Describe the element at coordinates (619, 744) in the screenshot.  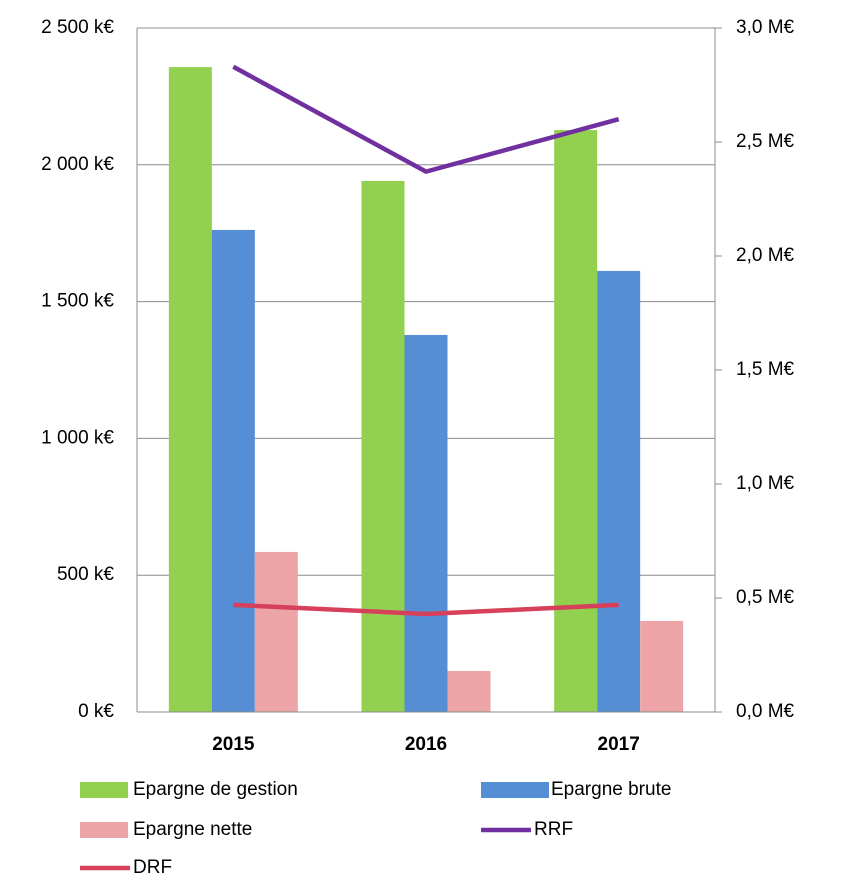
I see `x-tick-label: 2017` at that location.